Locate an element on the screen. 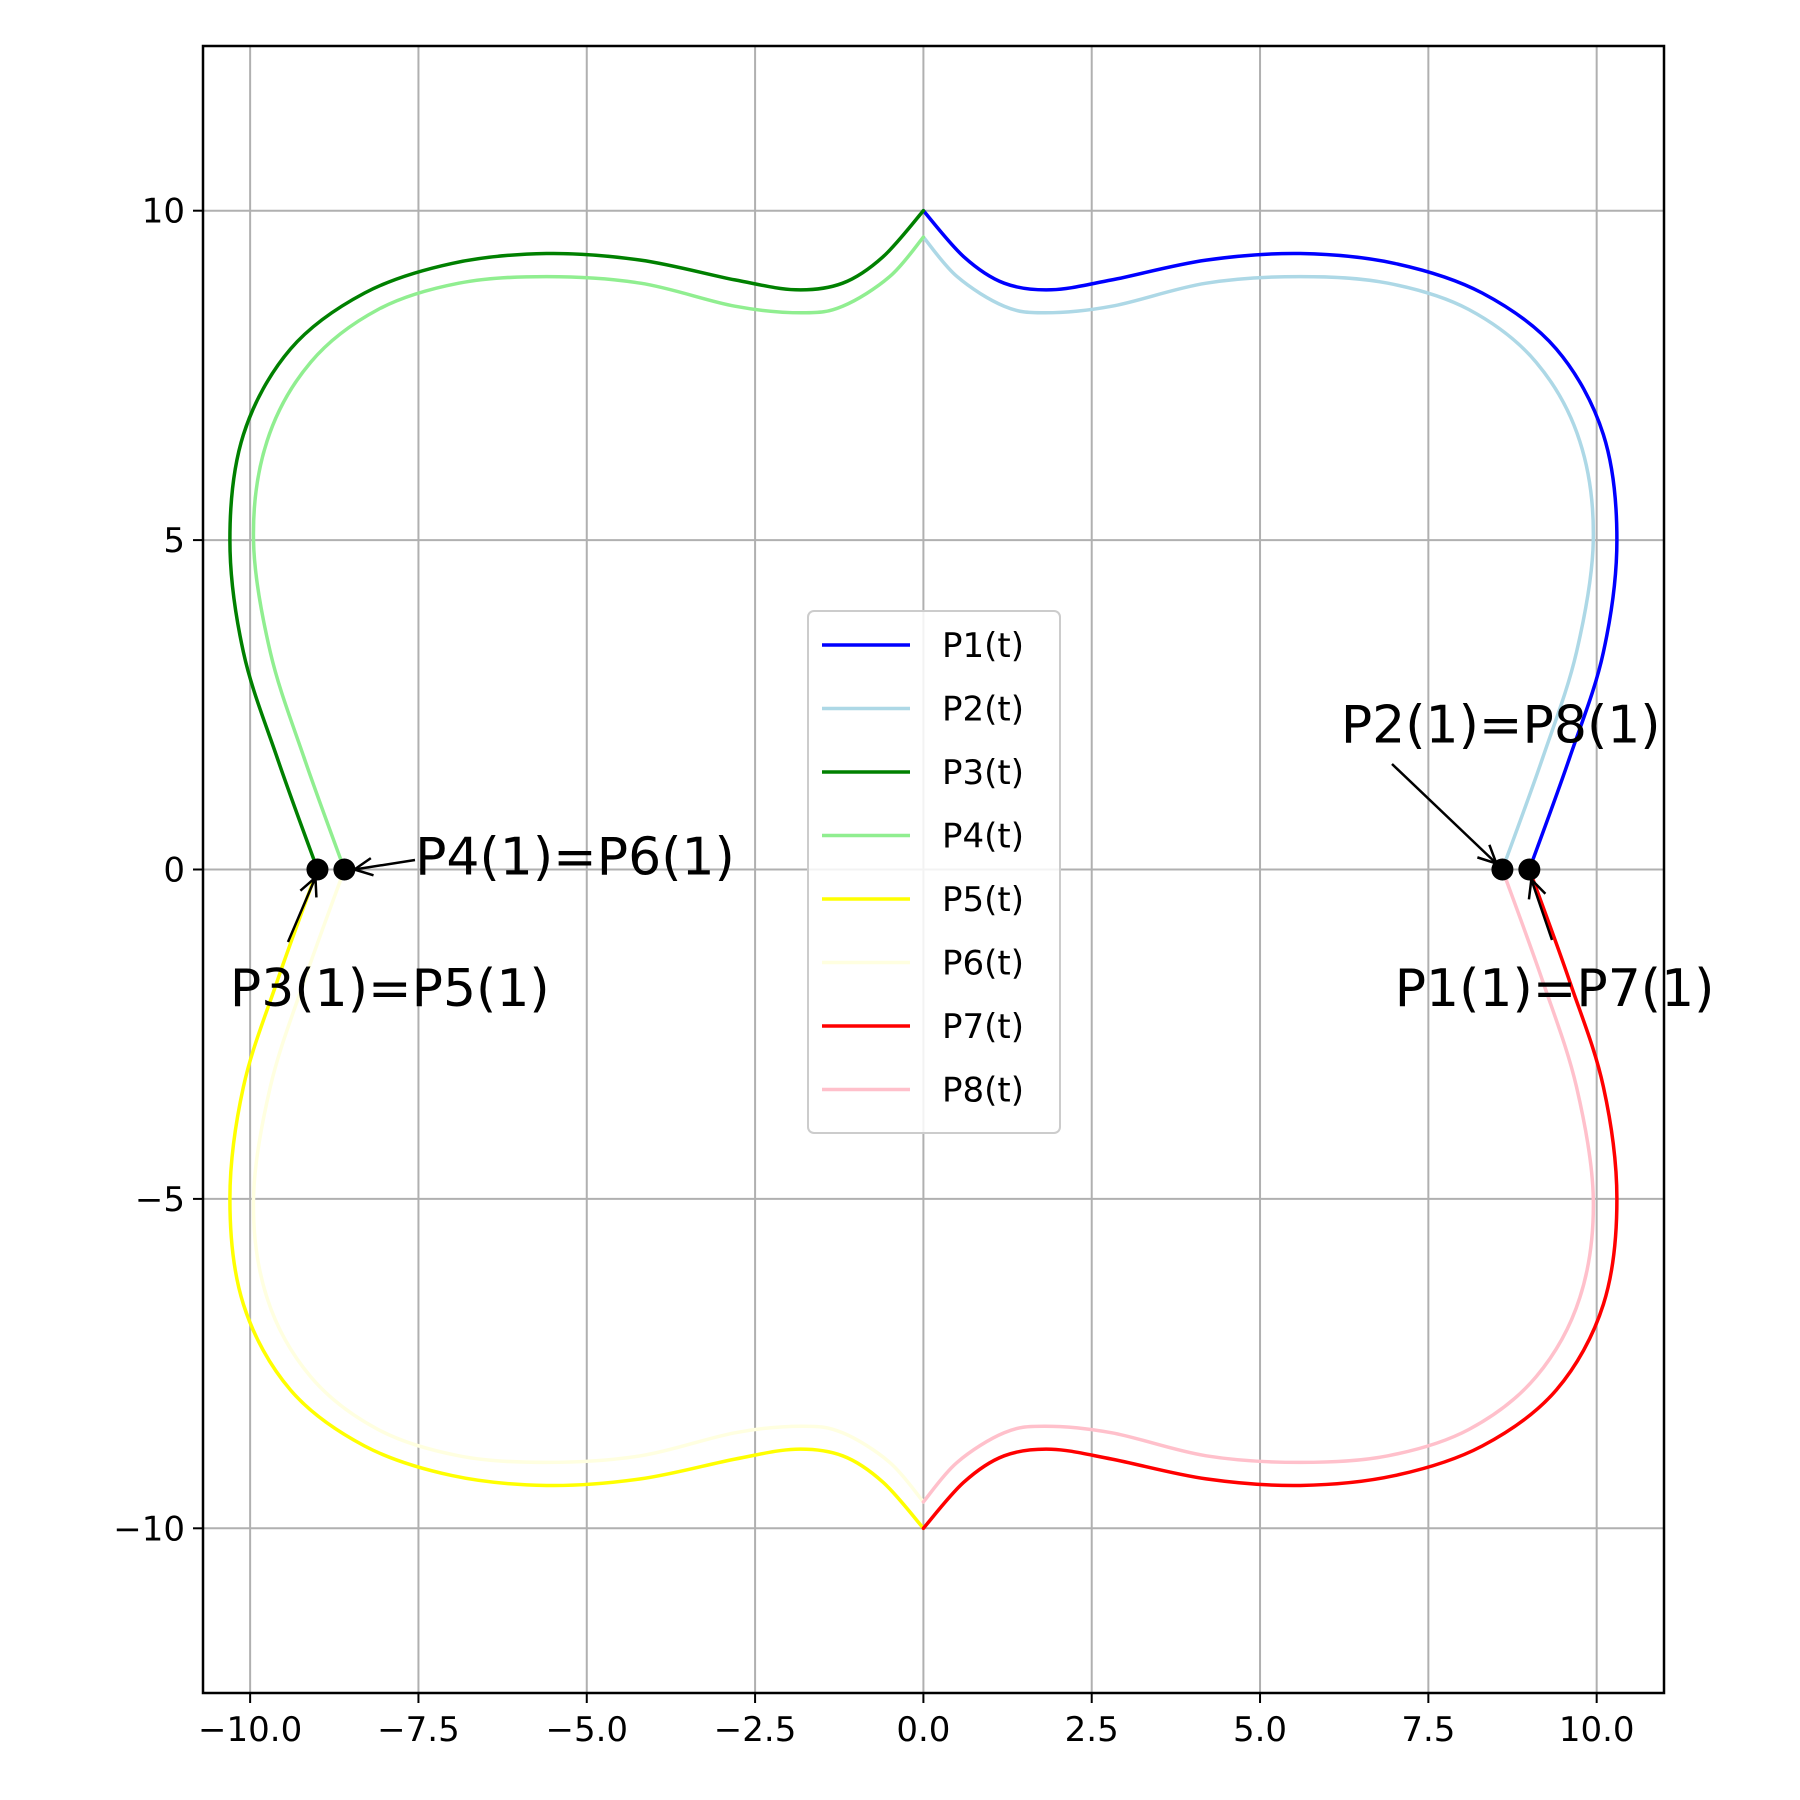  x-tick-label: 5.0 is located at coordinates (1260, 1730).